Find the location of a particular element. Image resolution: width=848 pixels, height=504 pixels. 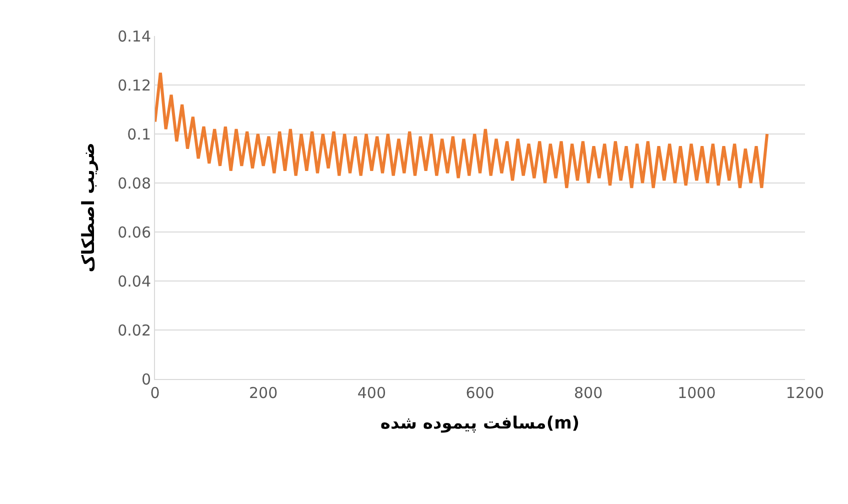

y-tick-label: 0.1 is located at coordinates (139, 134).